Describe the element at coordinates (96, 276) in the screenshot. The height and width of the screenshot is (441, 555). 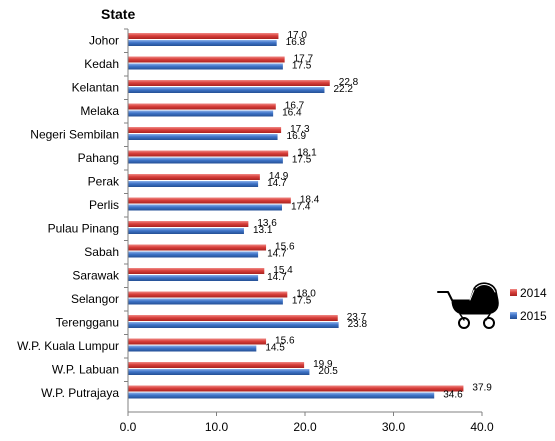
I see `category-label-sarawak: Sarawak` at that location.